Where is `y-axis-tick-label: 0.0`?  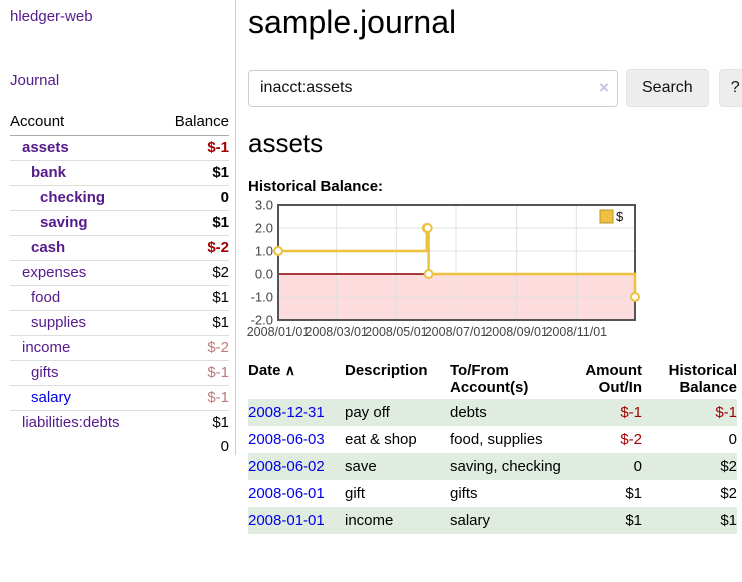
y-axis-tick-label: 0.0 is located at coordinates (264, 274).